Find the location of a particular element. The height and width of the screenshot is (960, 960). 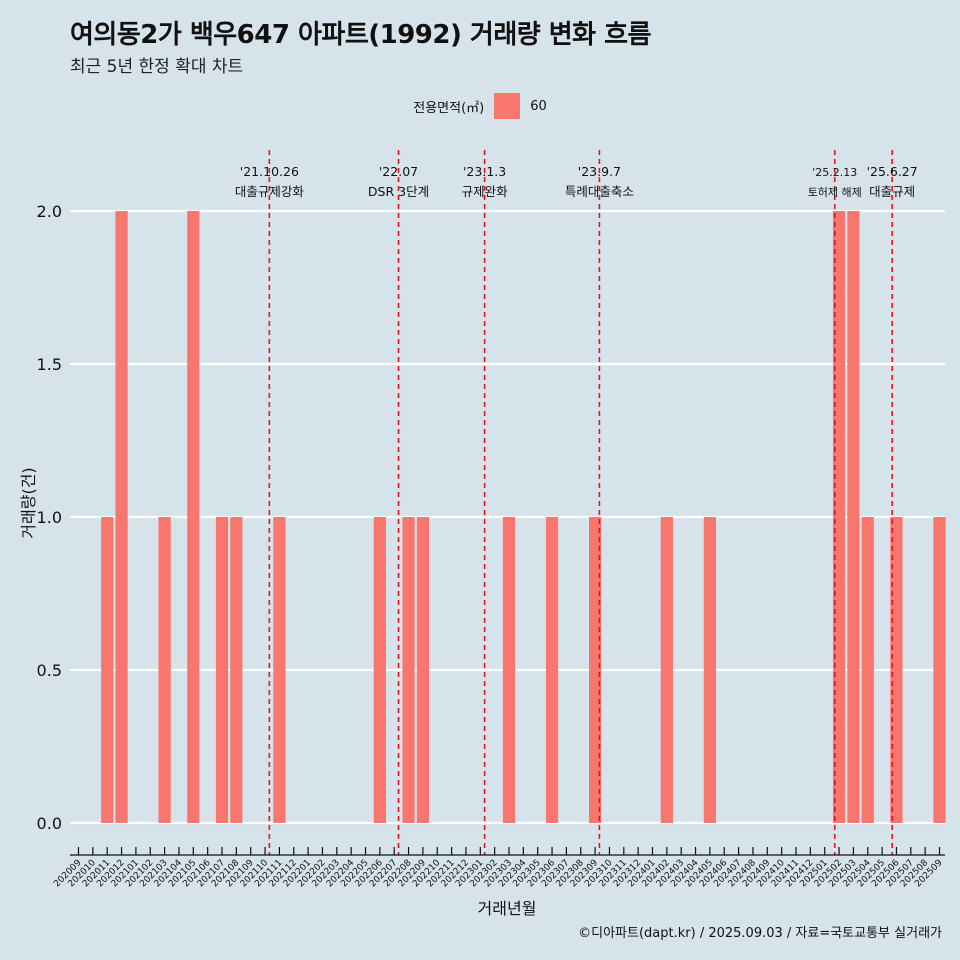

event-date-label: '23.9.7 is located at coordinates (599, 171).